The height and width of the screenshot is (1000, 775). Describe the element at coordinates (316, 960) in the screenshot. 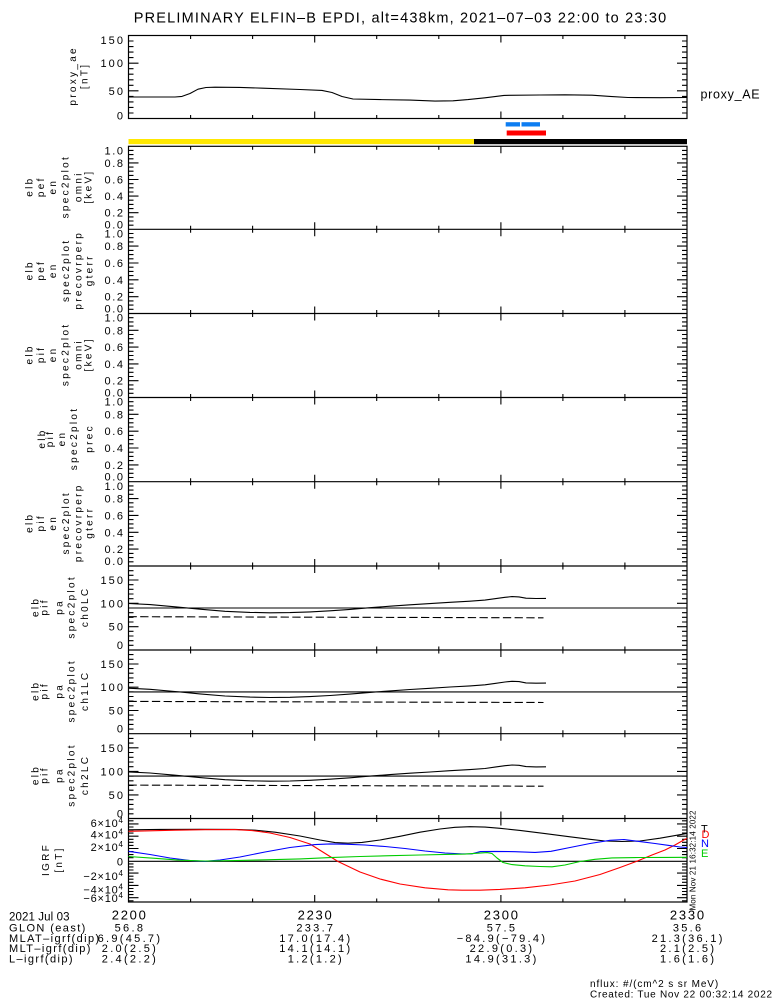

I see `svg-text: 1.2(1.2)` at that location.